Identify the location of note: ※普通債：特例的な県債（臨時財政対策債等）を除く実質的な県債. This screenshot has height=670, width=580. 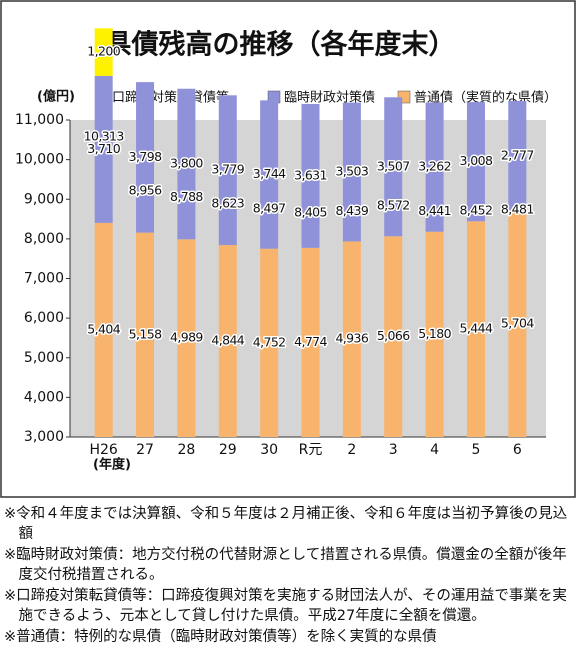
(220, 637).